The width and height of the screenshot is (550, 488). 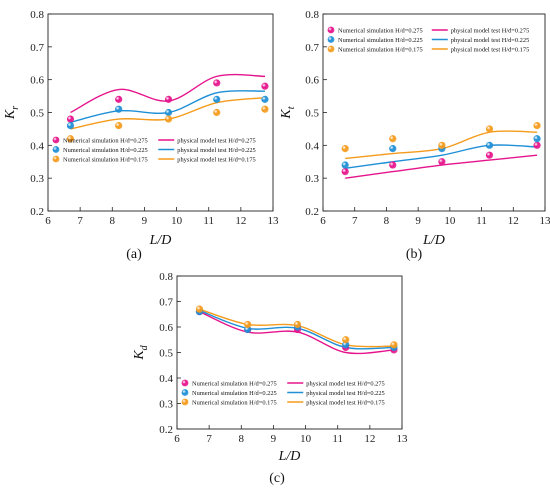 I want to click on y-axis-label-sub: r, so click(x=15, y=108).